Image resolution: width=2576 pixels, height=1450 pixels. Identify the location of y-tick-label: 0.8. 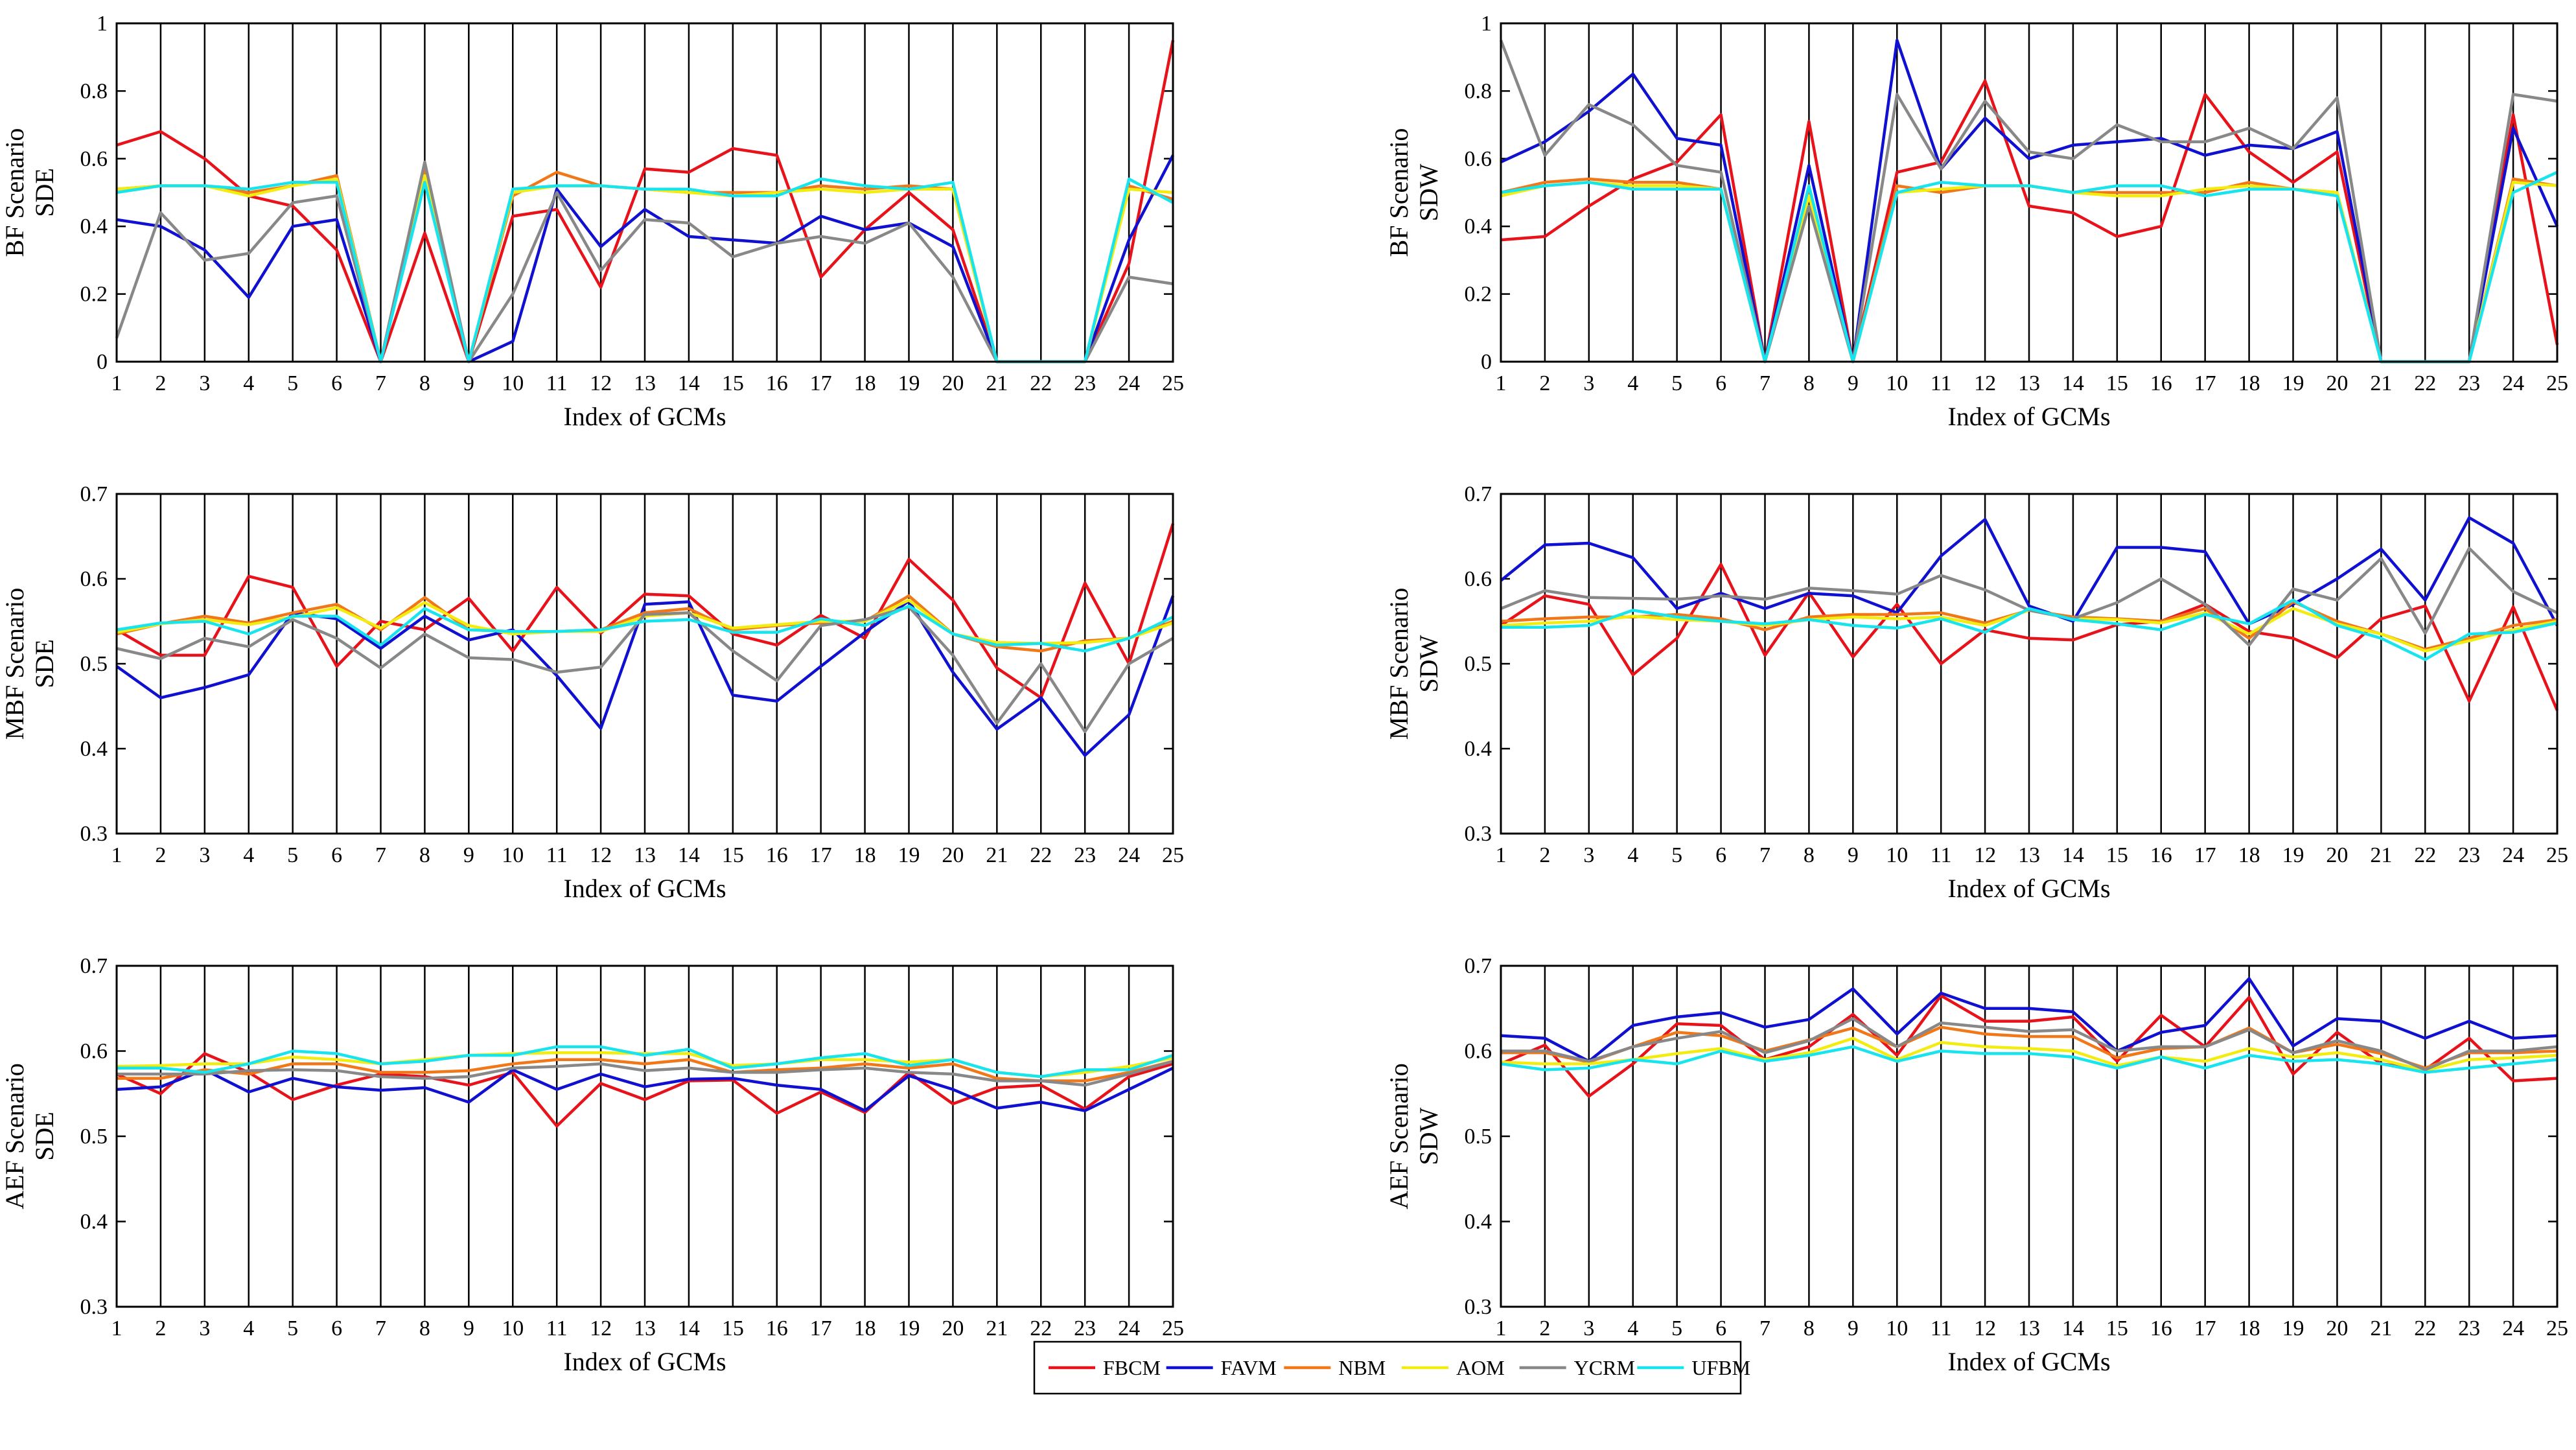
(94, 91).